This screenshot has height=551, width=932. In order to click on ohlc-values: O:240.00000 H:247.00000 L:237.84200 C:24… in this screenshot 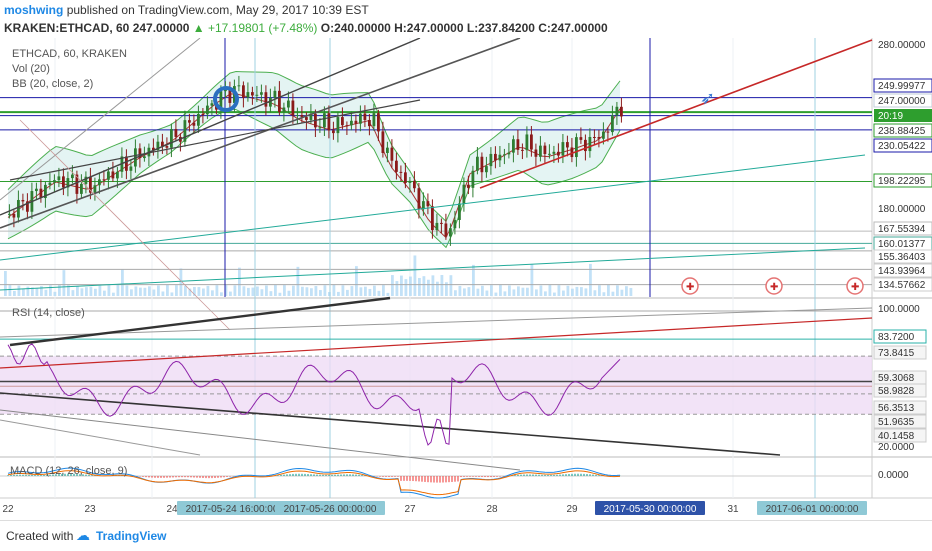, I will do `click(464, 28)`.